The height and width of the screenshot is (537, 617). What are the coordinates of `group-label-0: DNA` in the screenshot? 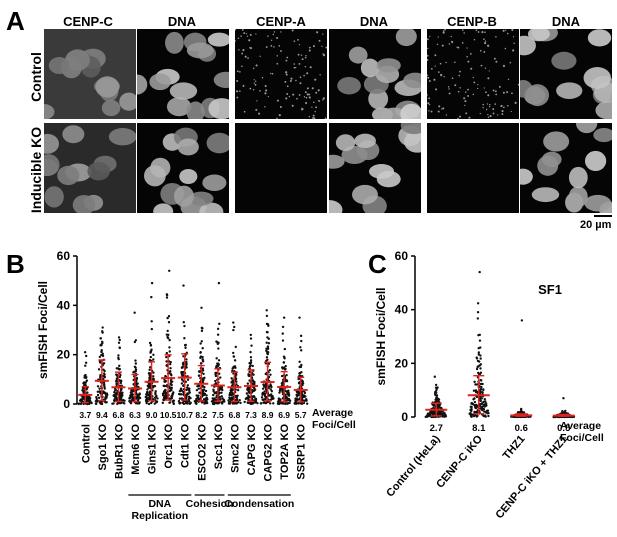 It's located at (159, 504).